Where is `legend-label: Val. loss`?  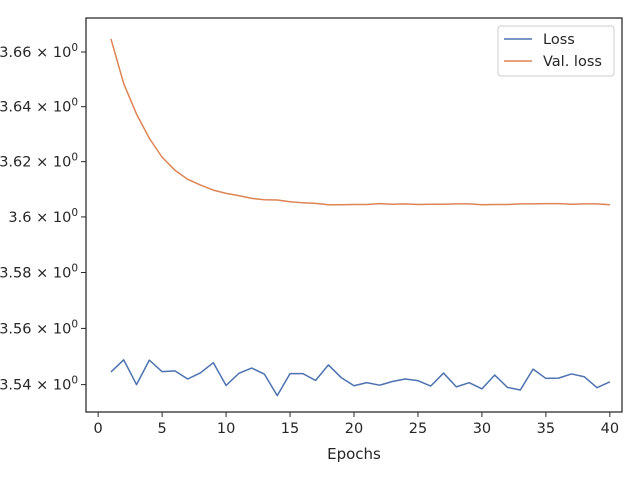 legend-label: Val. loss is located at coordinates (572, 62).